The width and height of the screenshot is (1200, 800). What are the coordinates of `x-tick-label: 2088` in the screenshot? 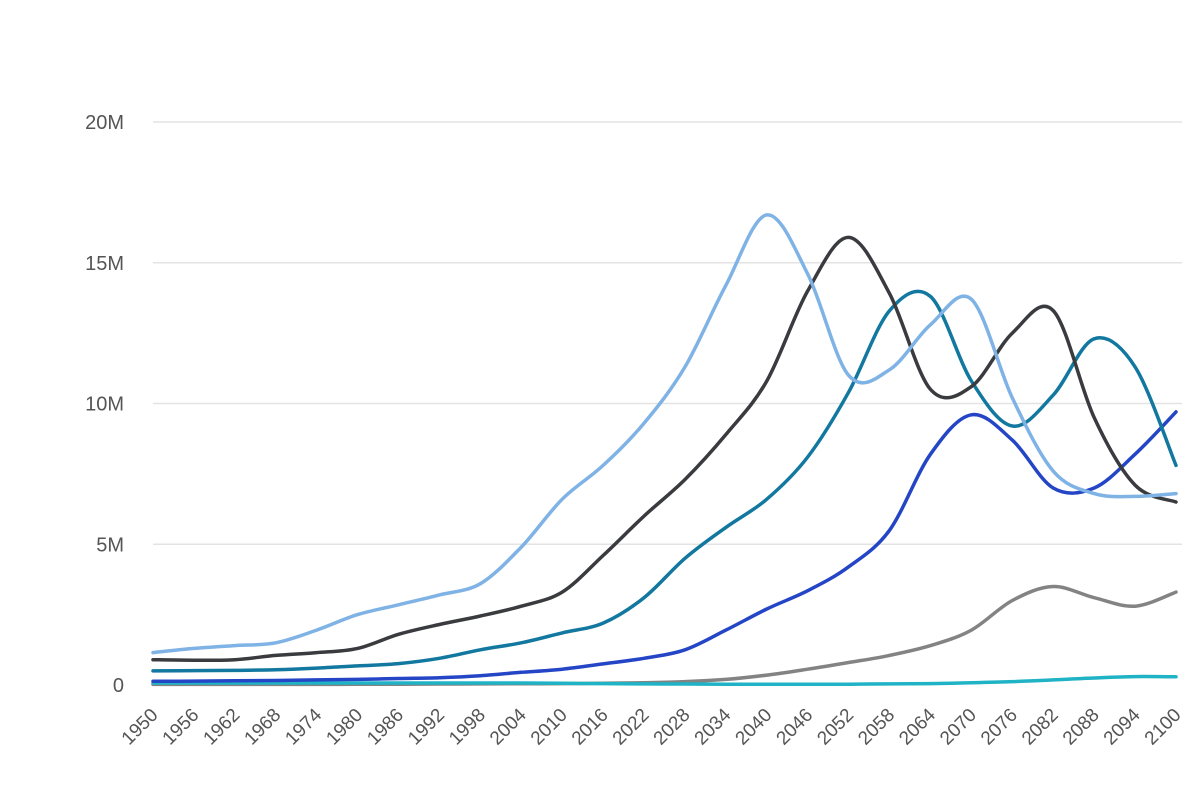 It's located at (1081, 727).